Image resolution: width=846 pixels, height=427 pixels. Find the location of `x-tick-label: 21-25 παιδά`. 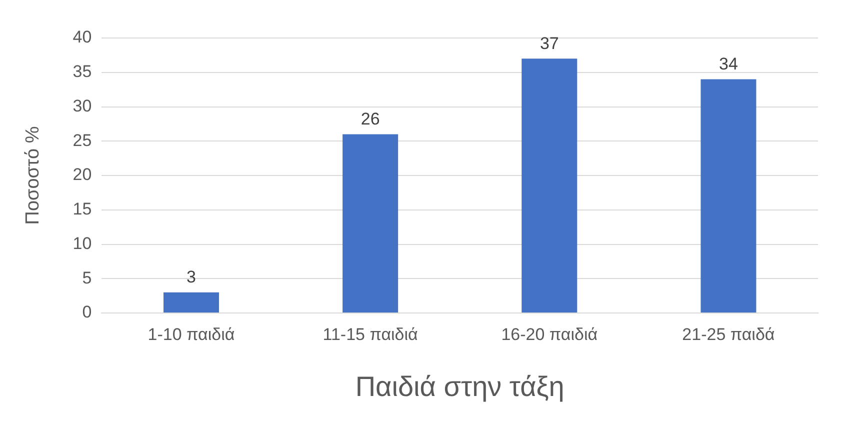

x-tick-label: 21-25 παιδά is located at coordinates (728, 334).